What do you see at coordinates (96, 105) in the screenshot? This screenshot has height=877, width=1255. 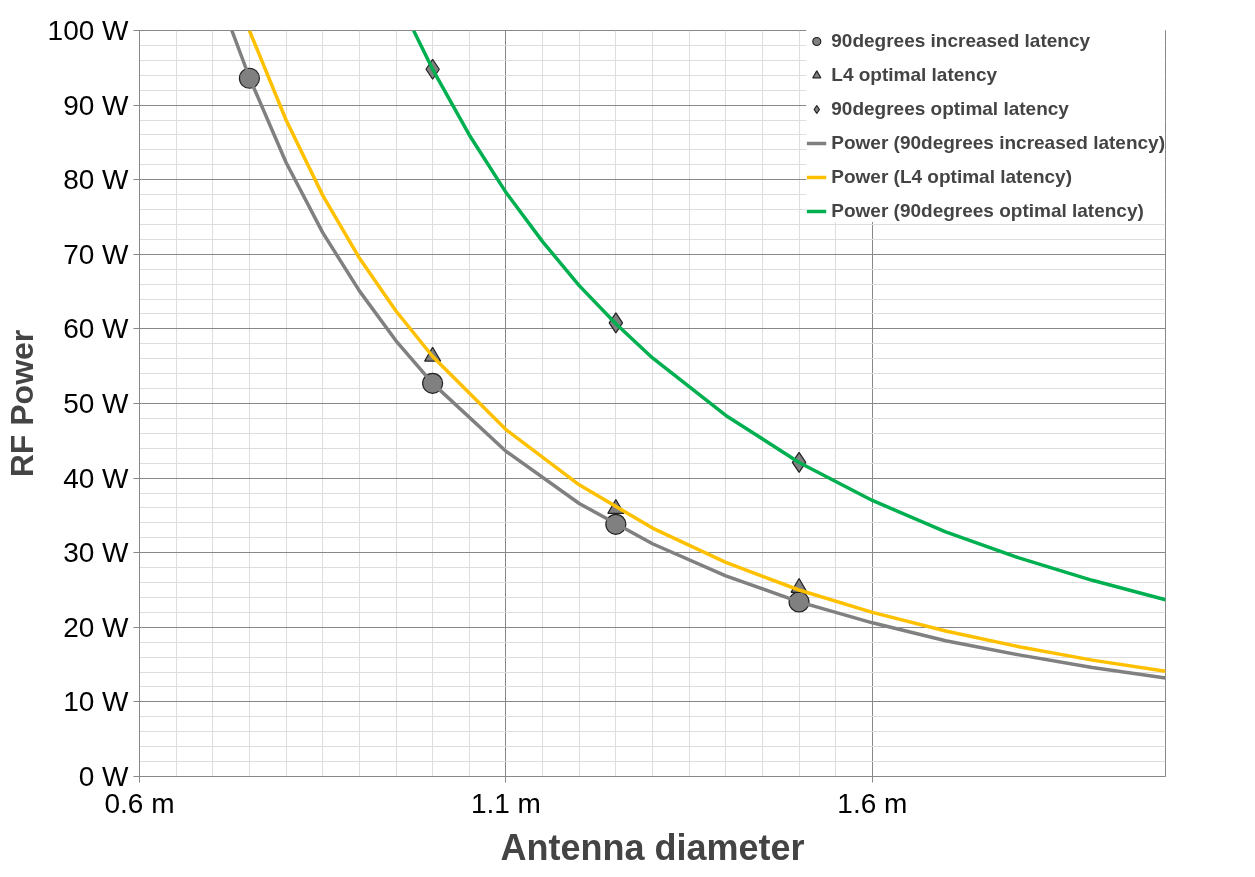 I see `y-tick-label: 90 W` at bounding box center [96, 105].